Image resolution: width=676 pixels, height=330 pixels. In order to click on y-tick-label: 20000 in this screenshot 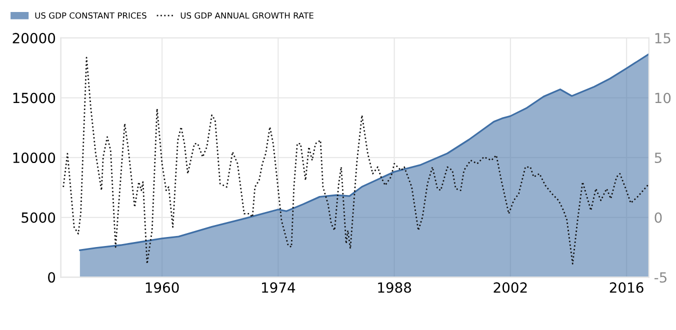, I will do `click(34, 38)`.